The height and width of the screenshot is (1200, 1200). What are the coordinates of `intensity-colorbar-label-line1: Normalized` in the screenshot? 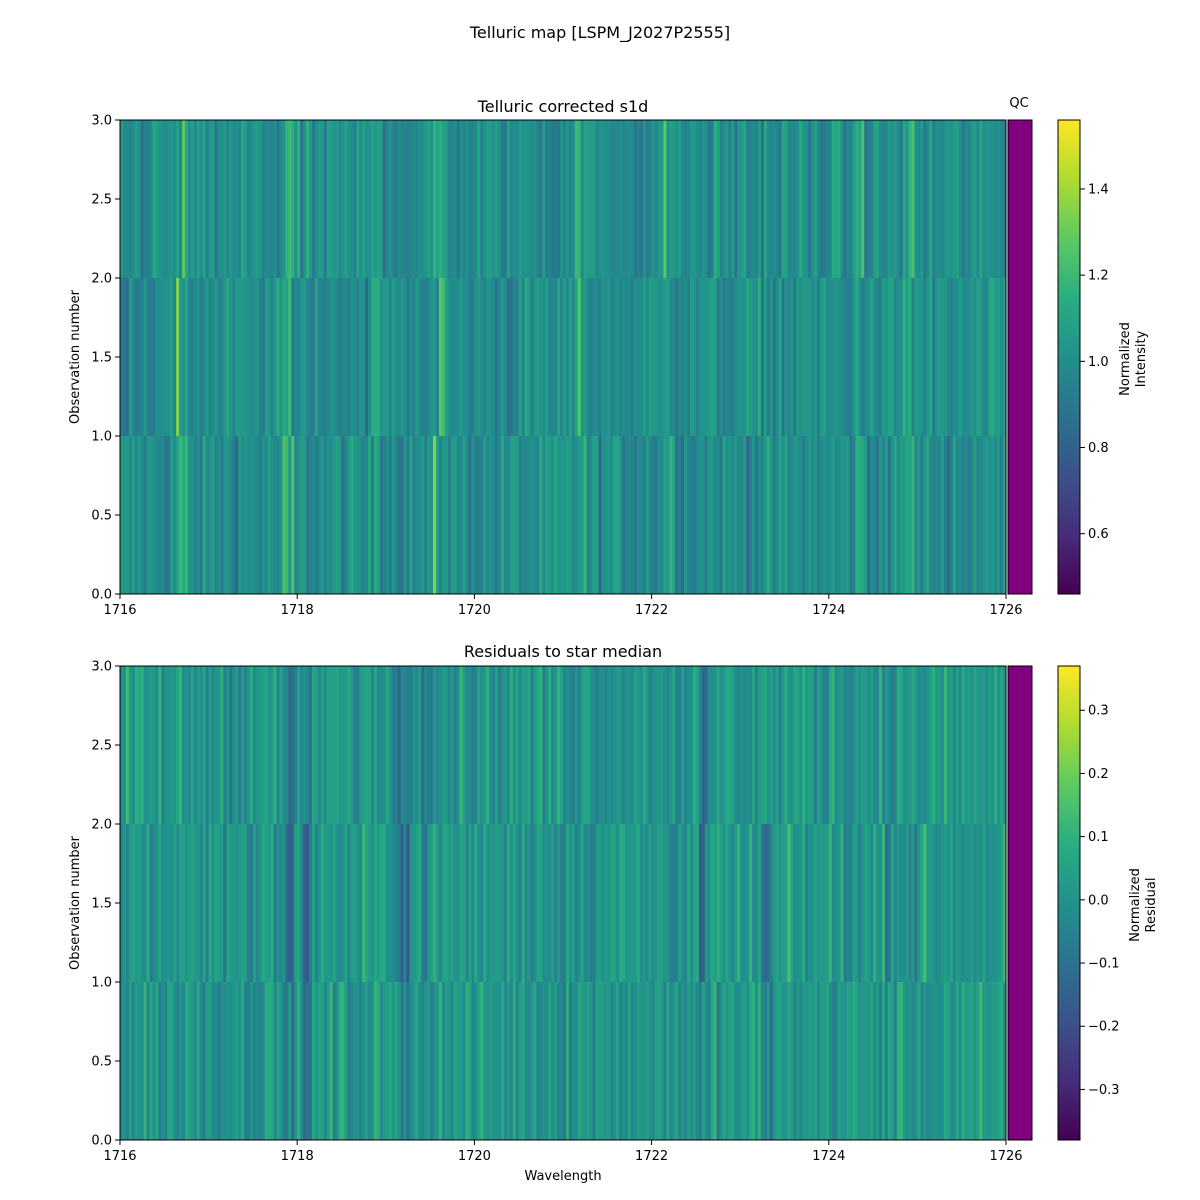 It's located at (1125, 359).